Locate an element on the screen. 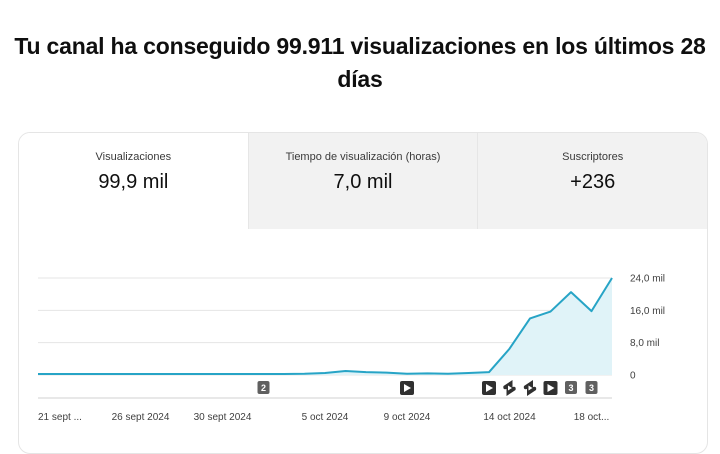  y-tick-label: 24,0 mil is located at coordinates (647, 279).